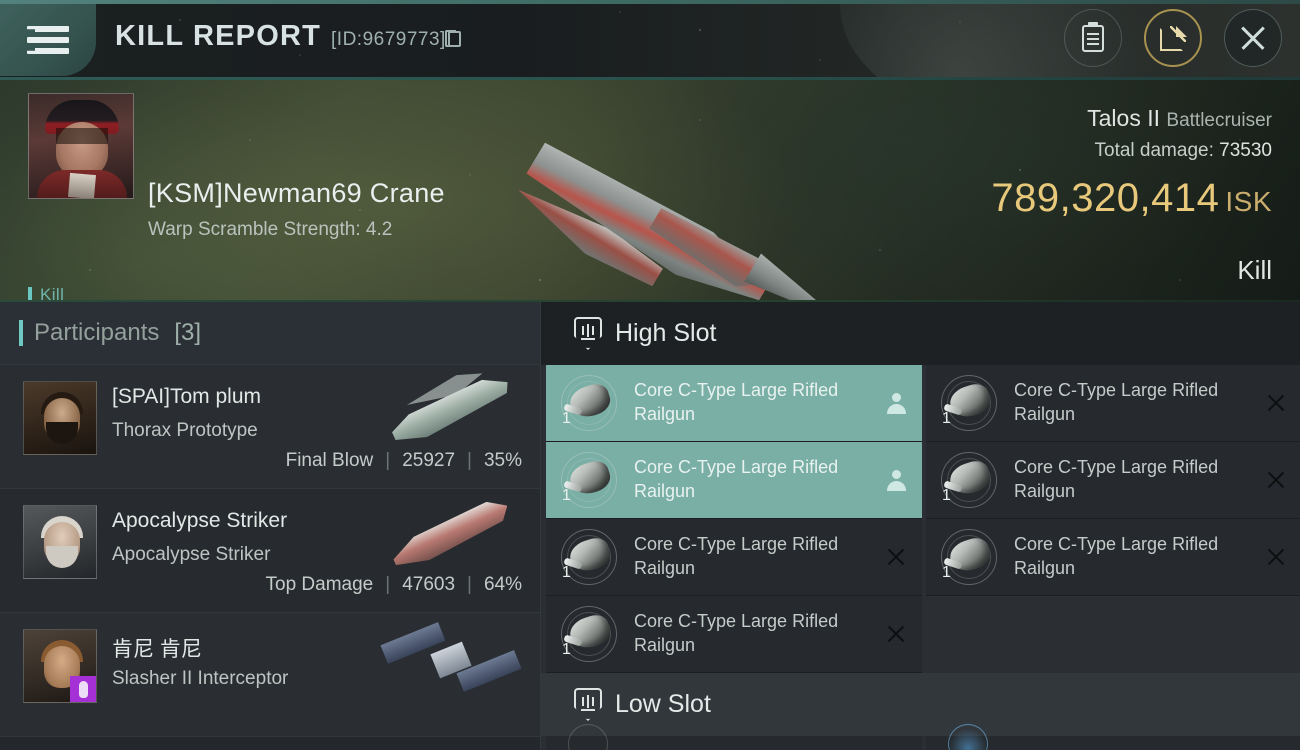 Image resolution: width=1300 pixels, height=750 pixels. Describe the element at coordinates (429, 584) in the screenshot. I see `participant-damage: 47603` at that location.